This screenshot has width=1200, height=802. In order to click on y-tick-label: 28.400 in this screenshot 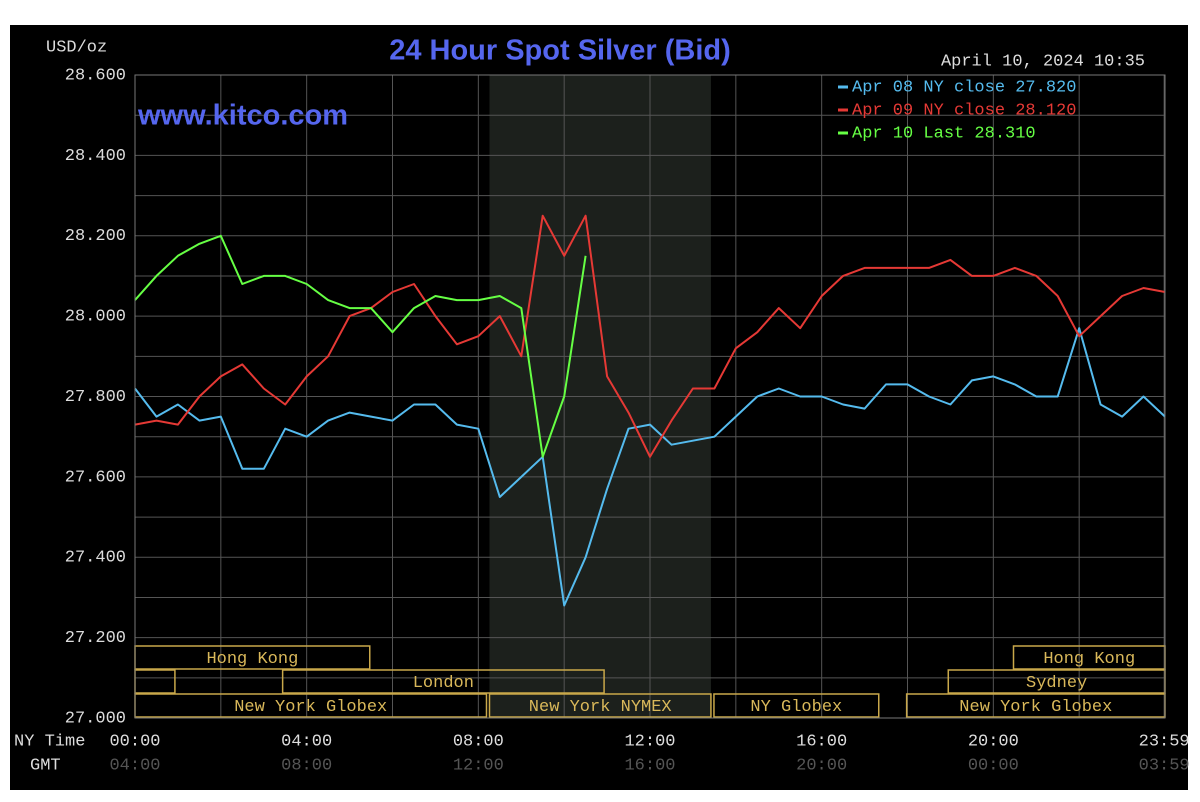, I will do `click(95, 156)`.